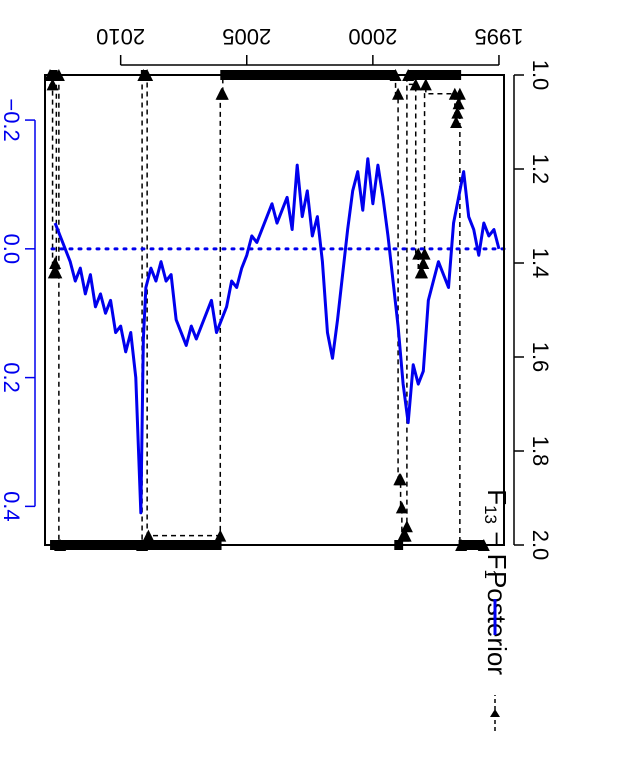 This screenshot has width=641, height=775. What do you see at coordinates (246, 36) in the screenshot?
I see `x-tick-label: 2005` at bounding box center [246, 36].